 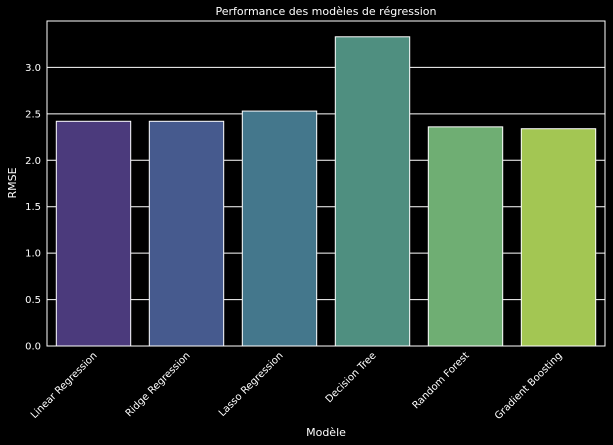 What do you see at coordinates (33, 347) in the screenshot?
I see `y-tick-label: 0.0` at bounding box center [33, 347].